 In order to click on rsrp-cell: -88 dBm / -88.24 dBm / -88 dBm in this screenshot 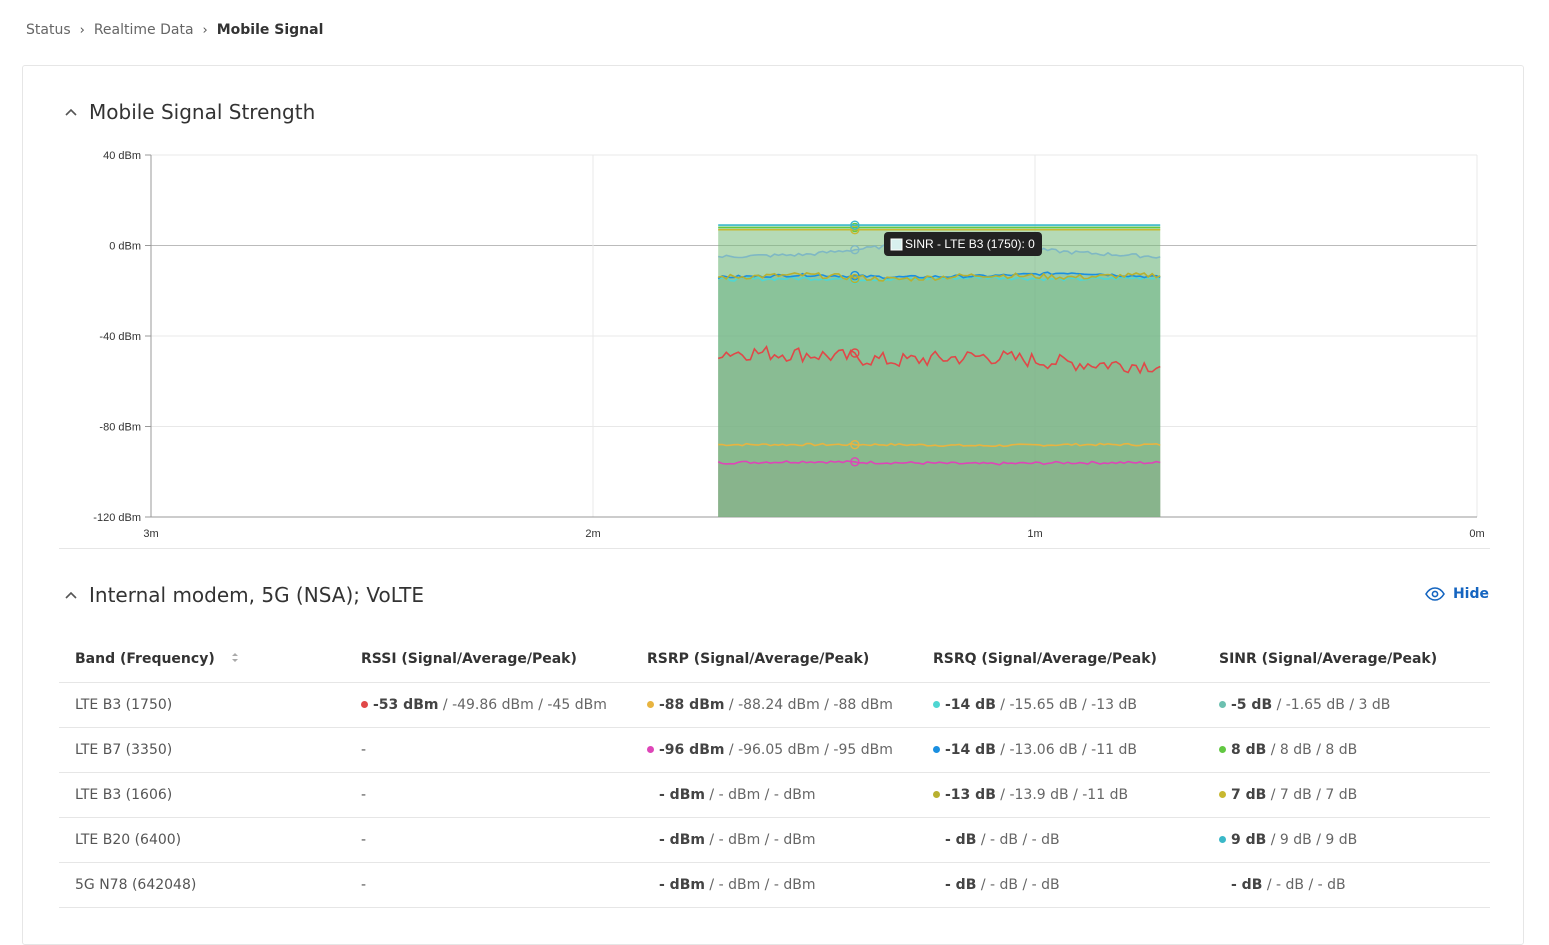, I will do `click(774, 705)`.